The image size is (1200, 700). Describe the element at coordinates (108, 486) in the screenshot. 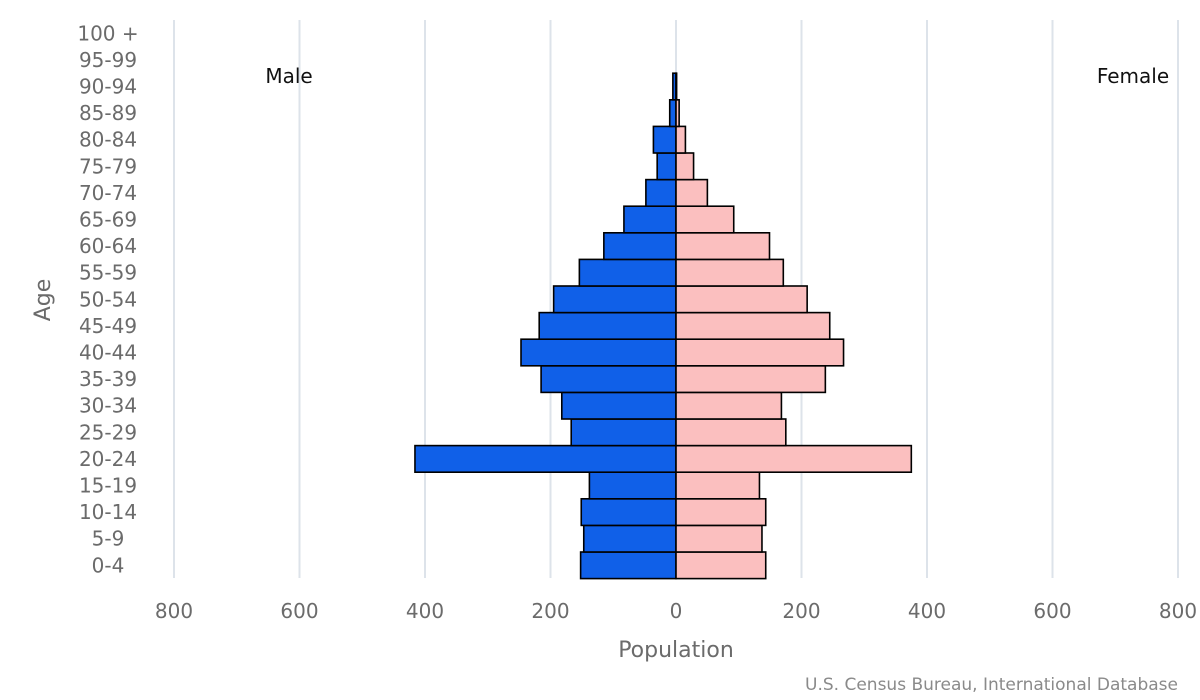

I see `age-label: 15-19` at that location.